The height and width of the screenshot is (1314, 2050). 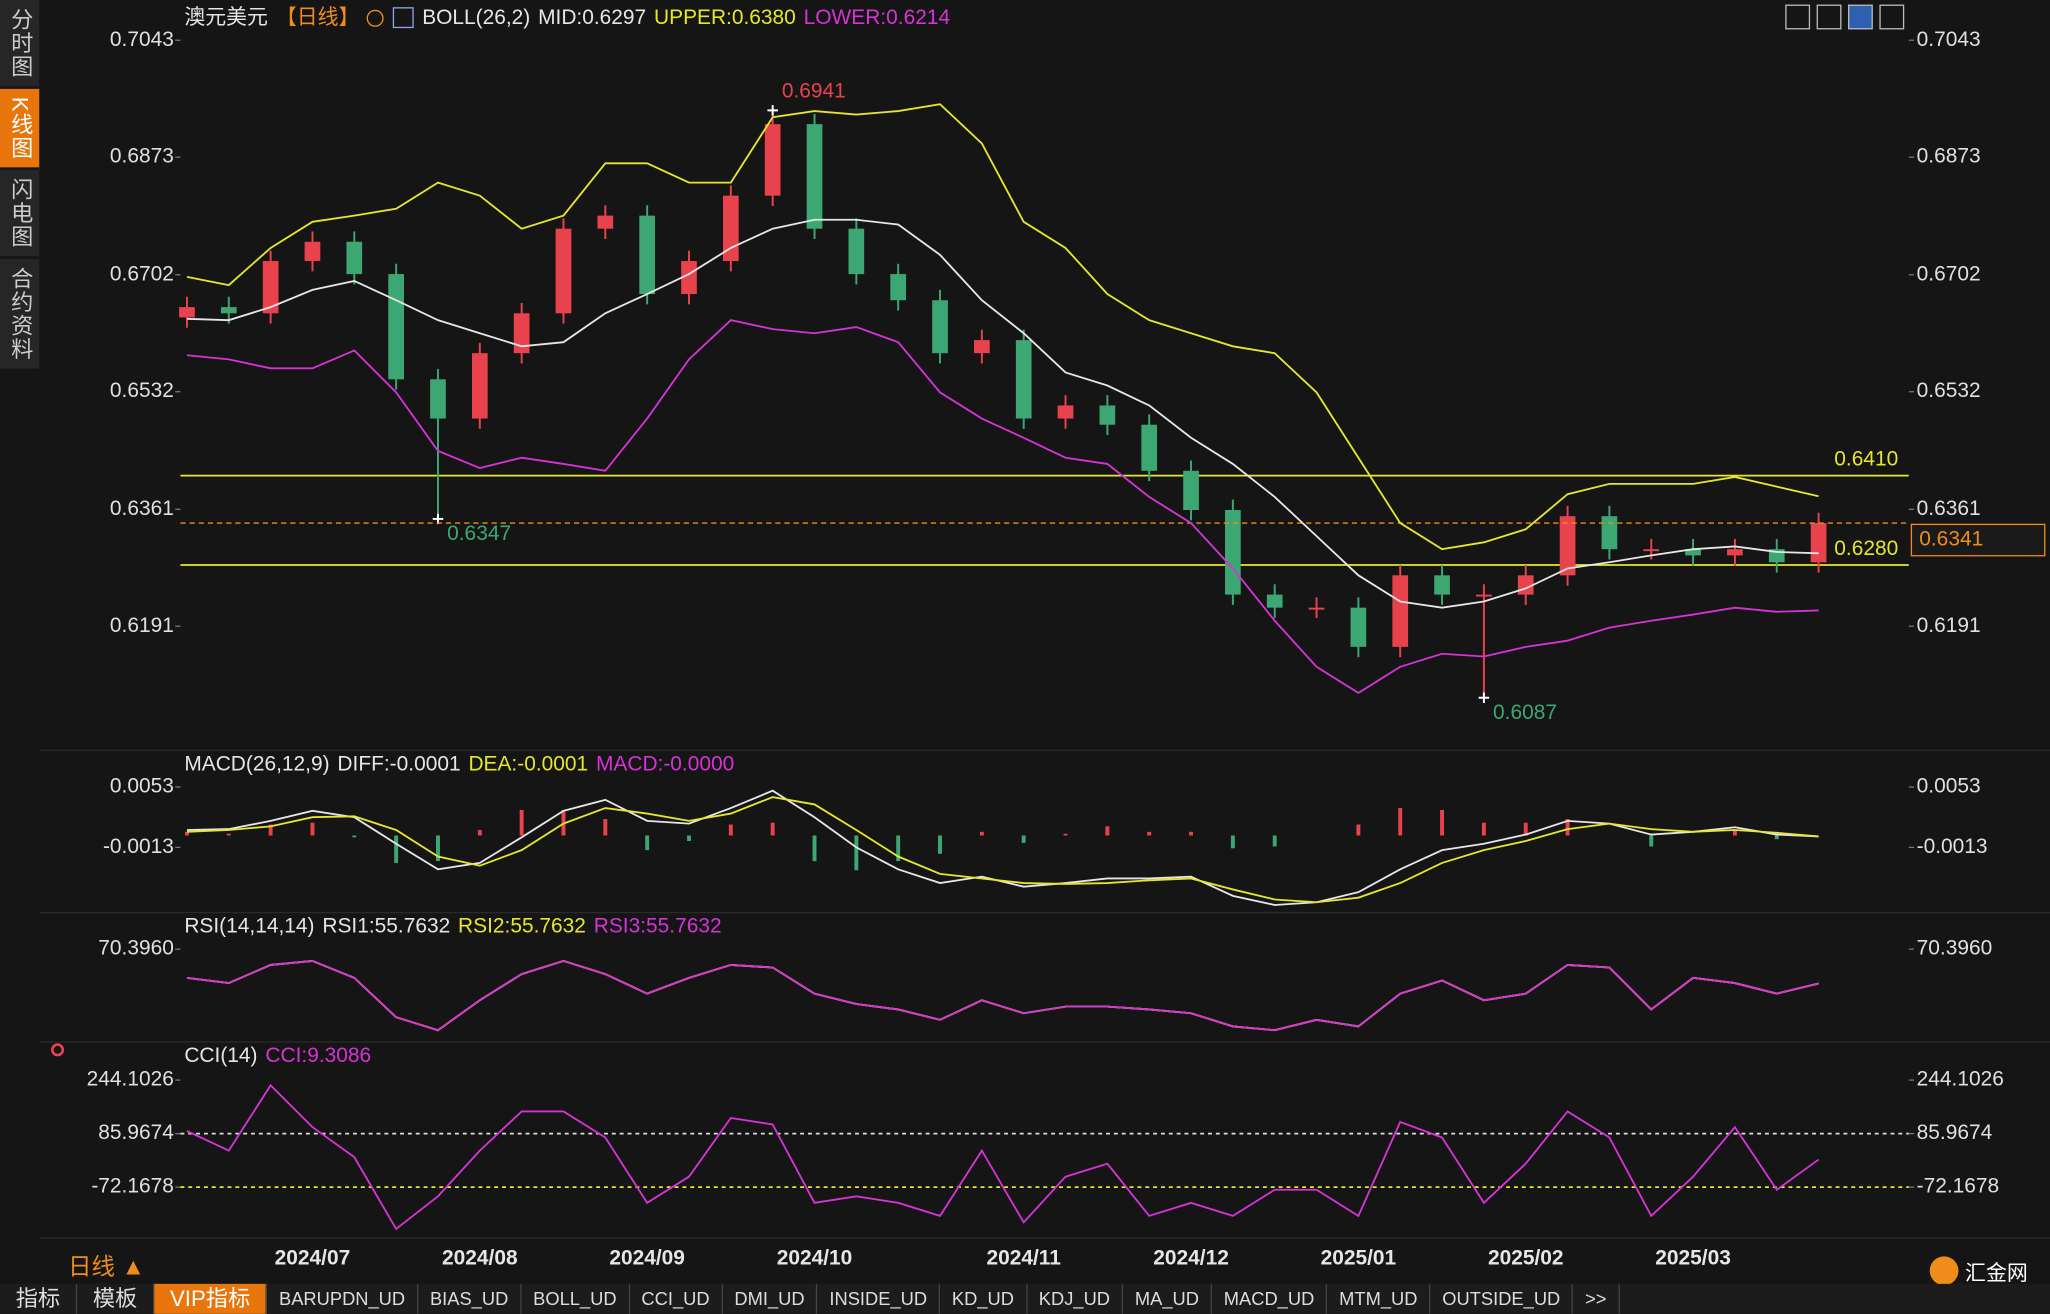 I want to click on extreme-label: 0.6941, so click(x=814, y=91).